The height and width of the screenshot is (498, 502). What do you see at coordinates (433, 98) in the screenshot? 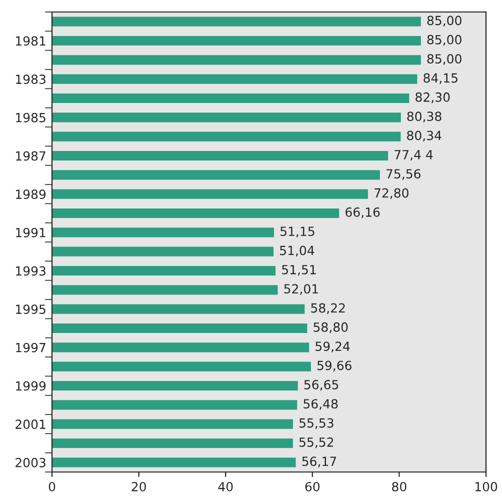
I see `data-label: 82,30` at bounding box center [433, 98].